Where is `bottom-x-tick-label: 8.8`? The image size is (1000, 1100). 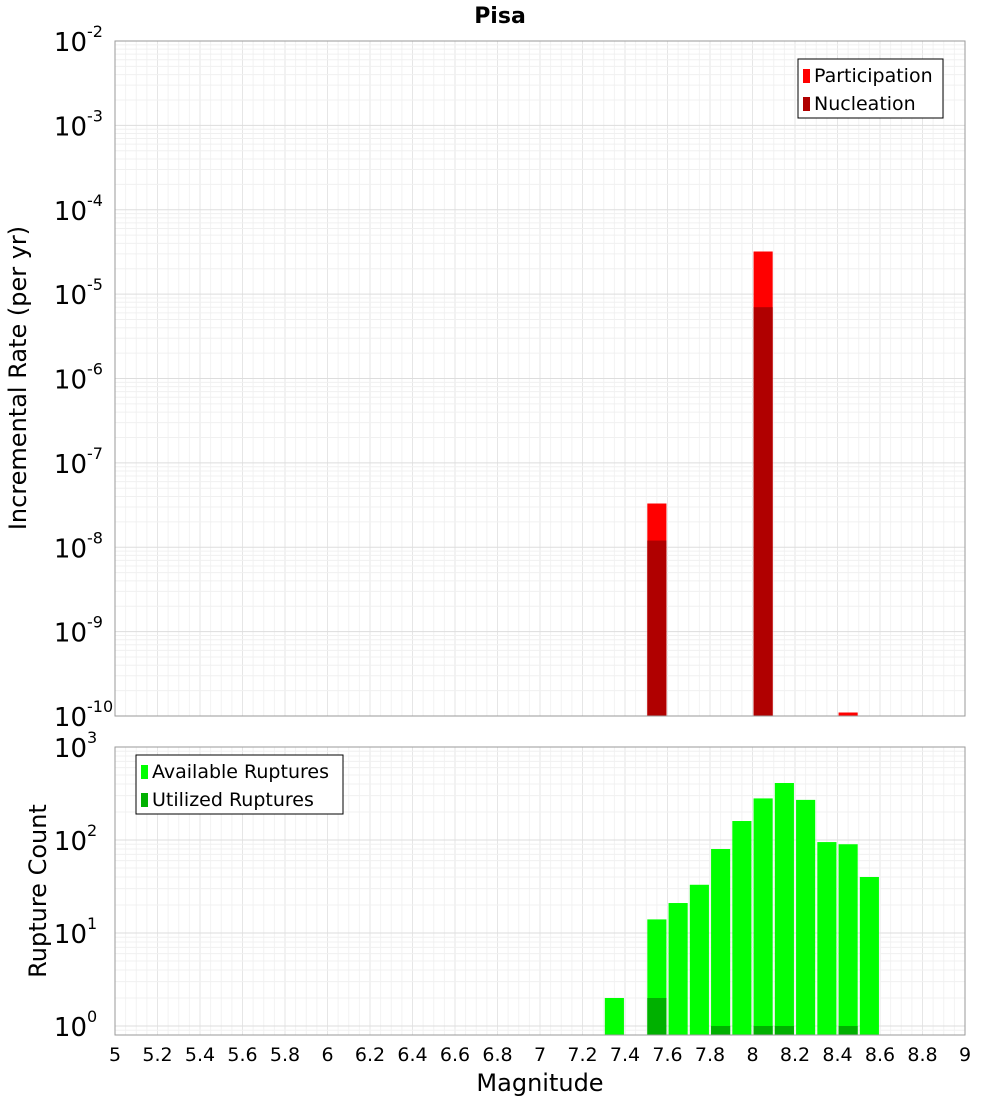 bottom-x-tick-label: 8.8 is located at coordinates (922, 1055).